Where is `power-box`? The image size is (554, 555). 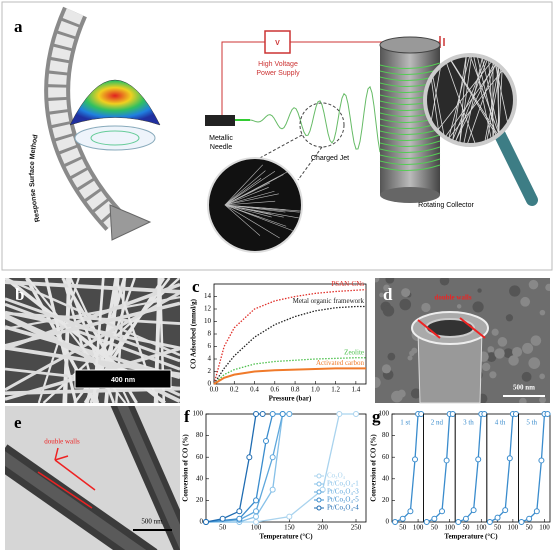 power-box is located at coordinates (277, 42).